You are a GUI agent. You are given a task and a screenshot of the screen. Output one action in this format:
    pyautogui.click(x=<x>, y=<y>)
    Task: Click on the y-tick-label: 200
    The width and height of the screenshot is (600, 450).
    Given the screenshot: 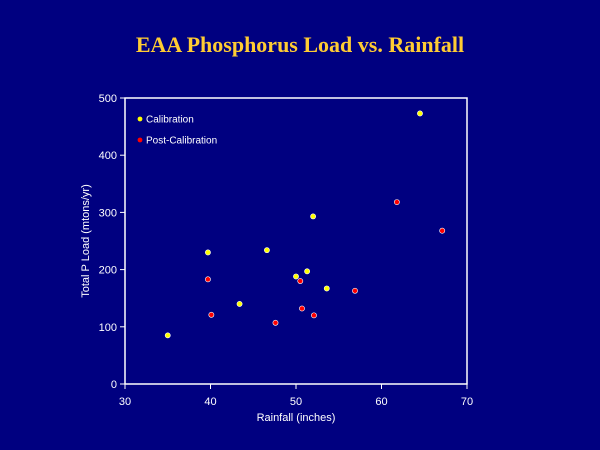 What is the action you would take?
    pyautogui.click(x=108, y=271)
    